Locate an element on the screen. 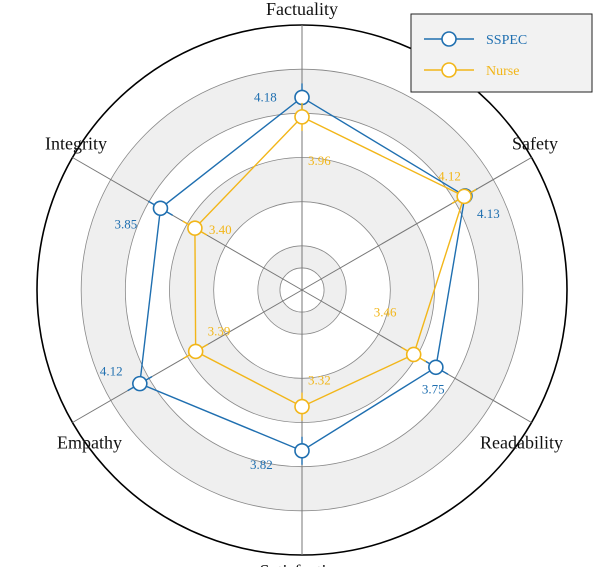  value-label-nurse: 4.12 is located at coordinates (449, 175).